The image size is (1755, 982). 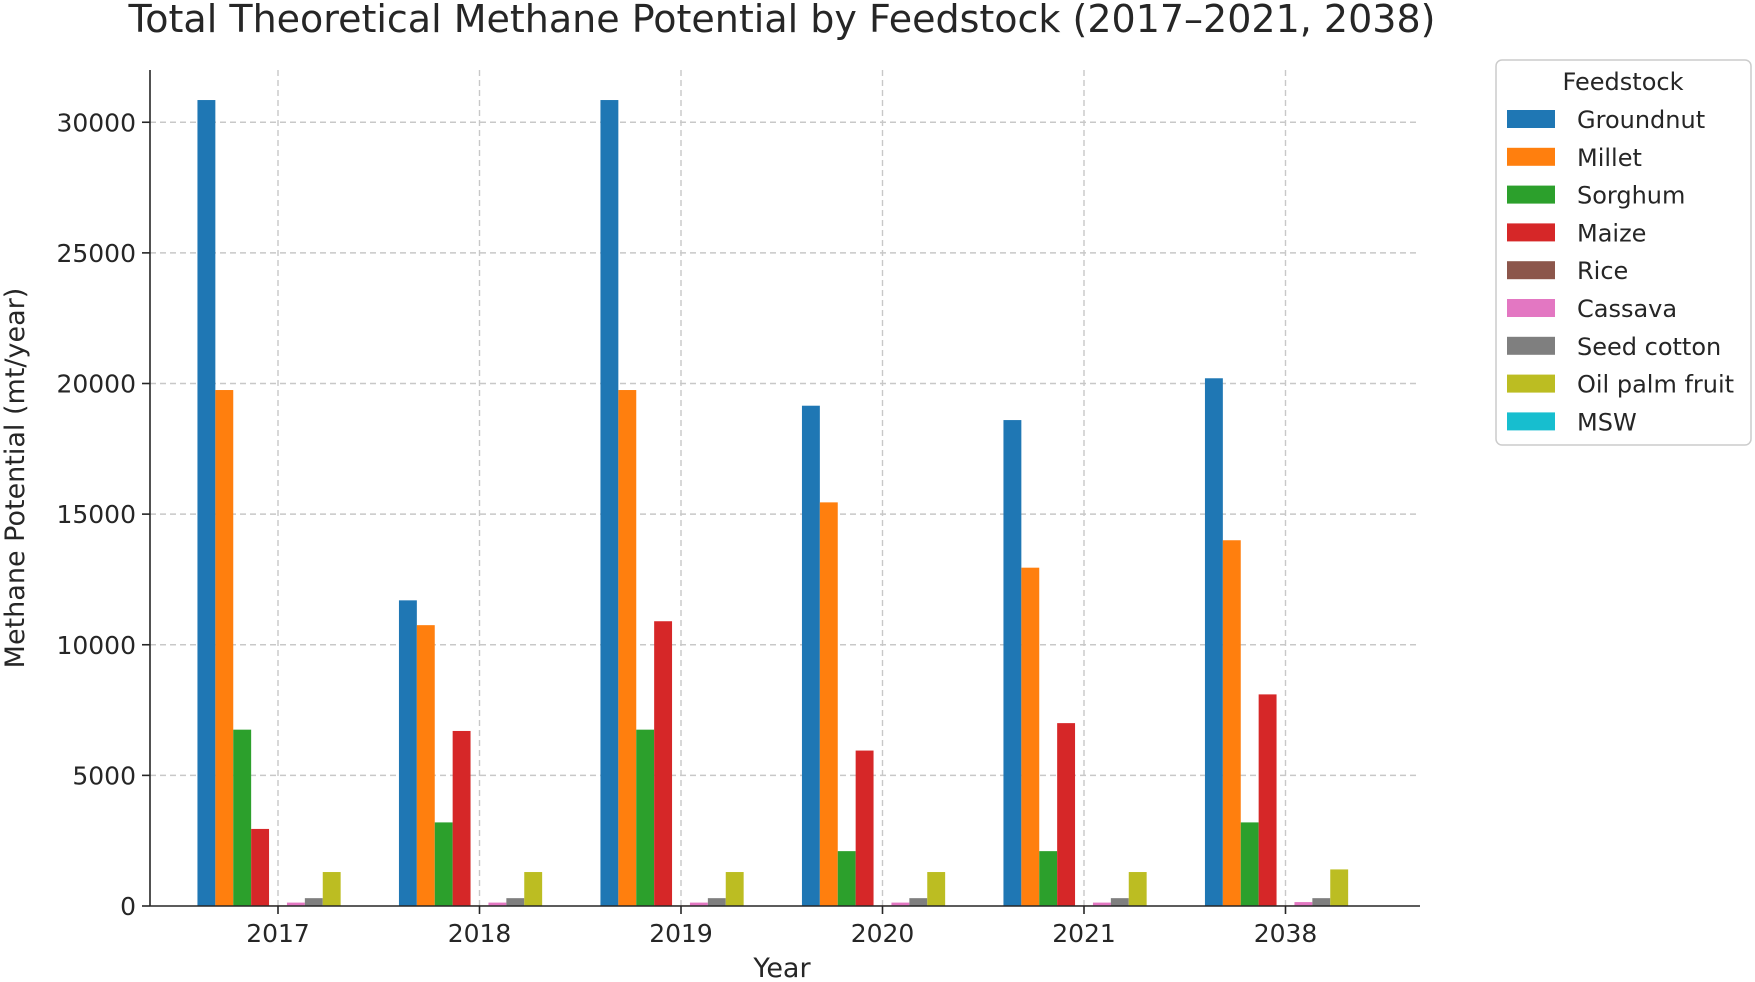 What do you see at coordinates (1531, 383) in the screenshot?
I see `legend-swatch-oil-palm-fruit` at bounding box center [1531, 383].